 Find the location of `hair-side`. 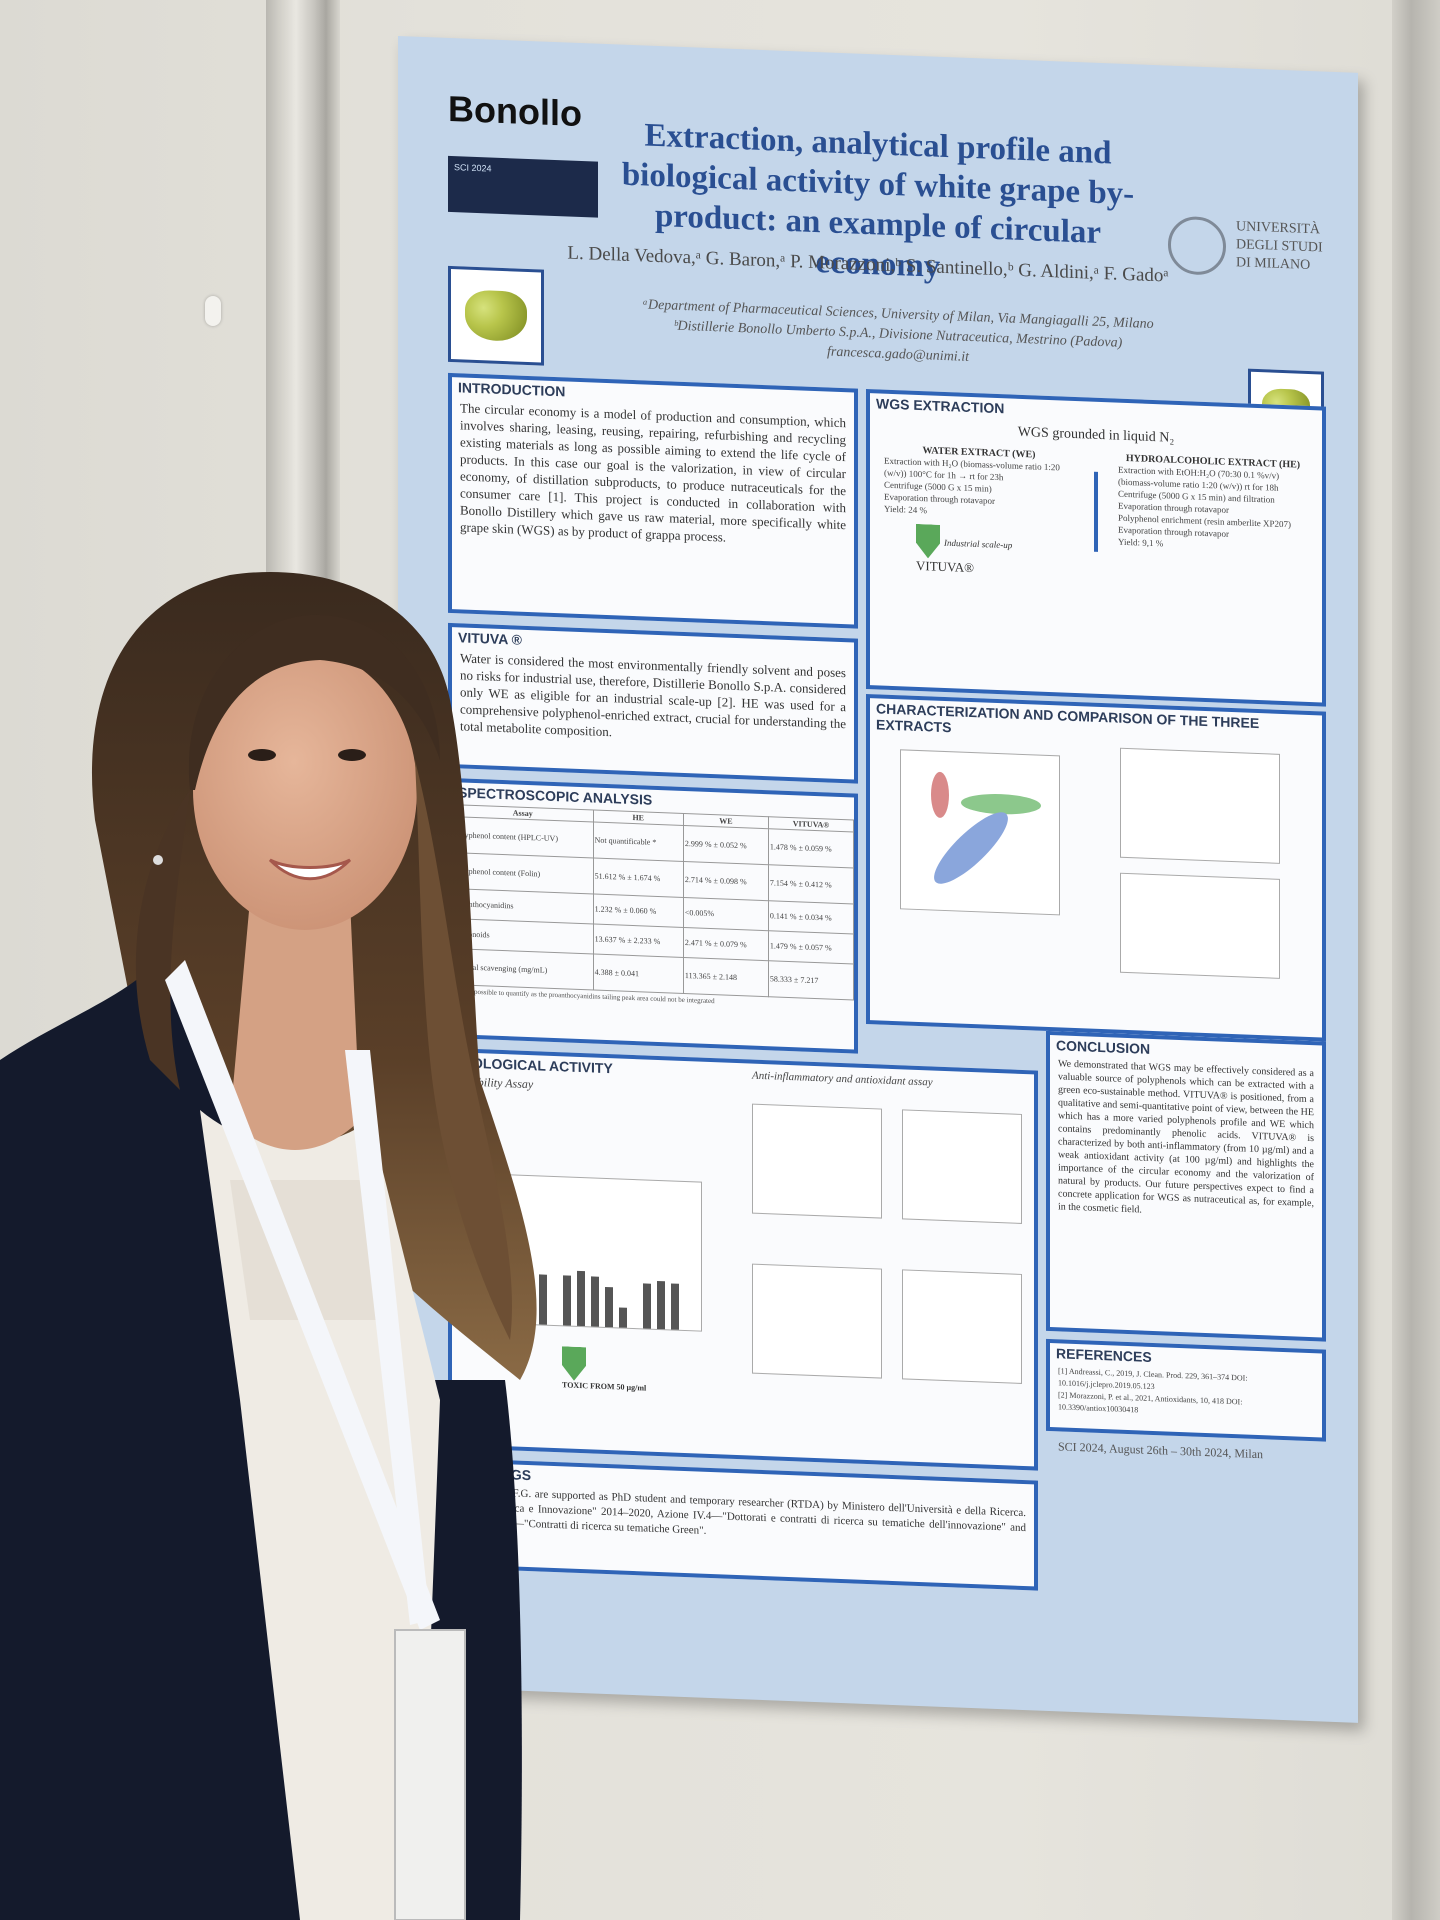

hair-side is located at coordinates (162, 940).